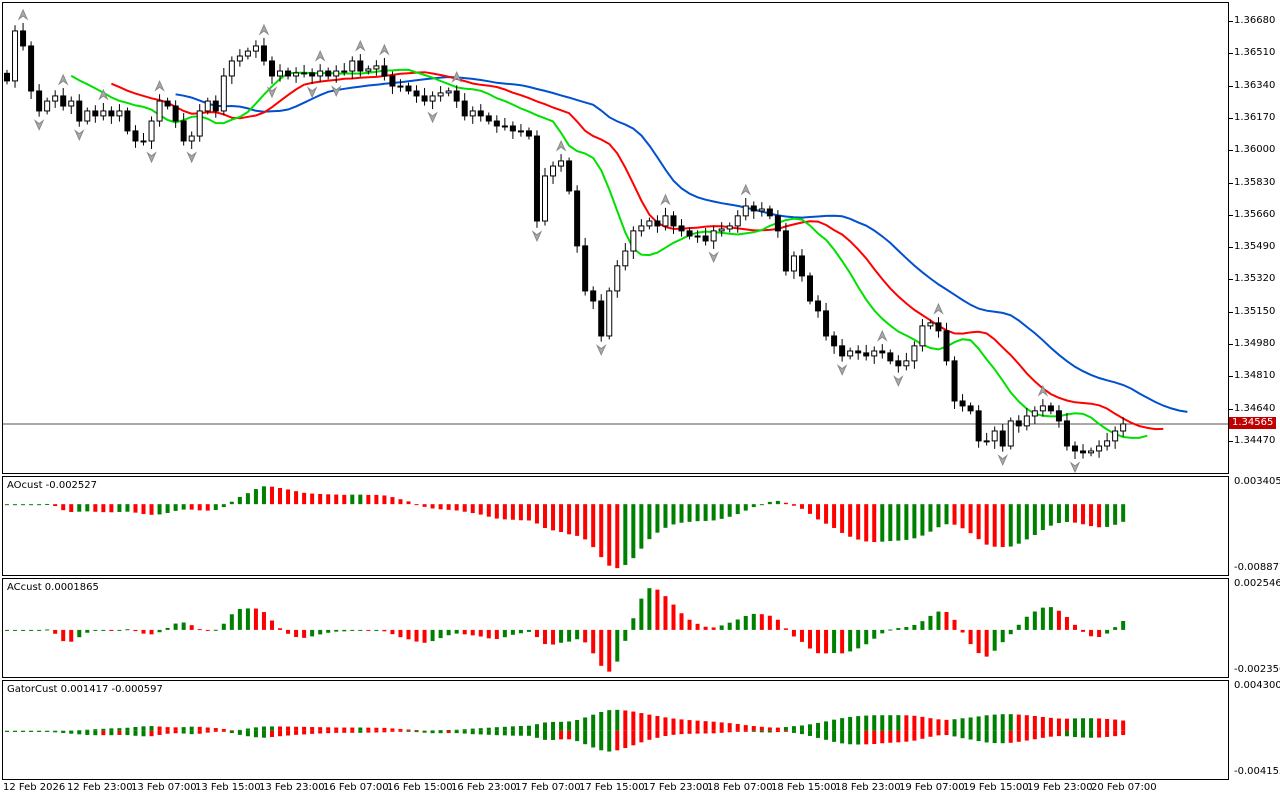  I want to click on ao-panel: AOcust -0.002527, so click(615, 526).